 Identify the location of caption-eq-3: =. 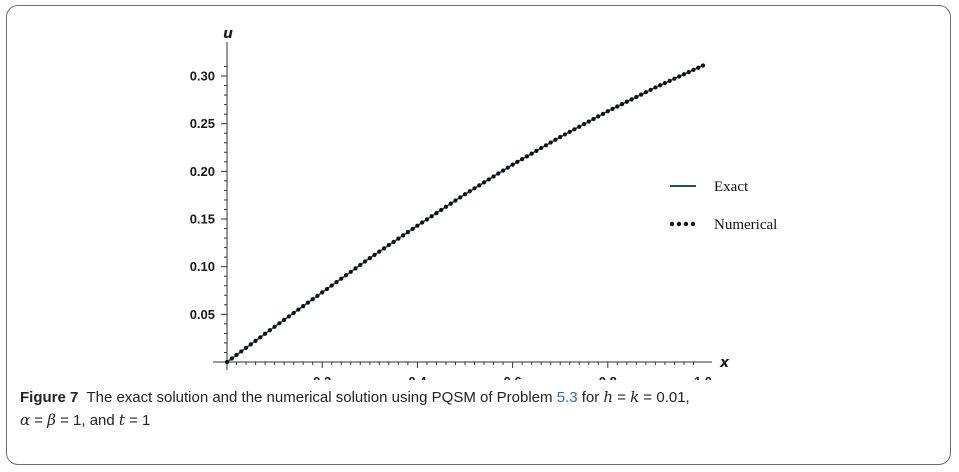
(39, 420).